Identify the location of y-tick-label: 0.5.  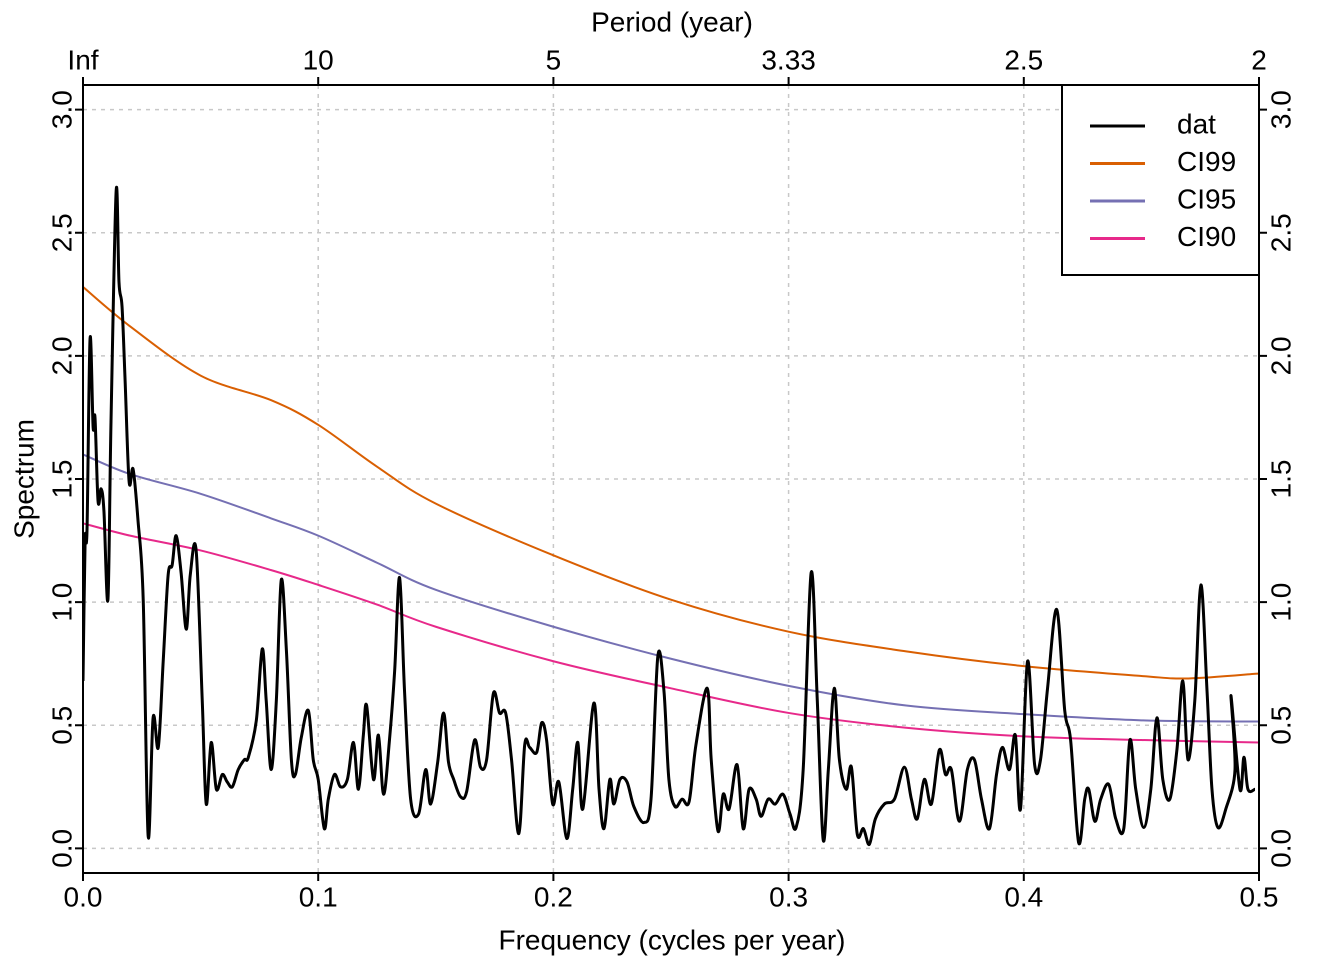
(61, 725).